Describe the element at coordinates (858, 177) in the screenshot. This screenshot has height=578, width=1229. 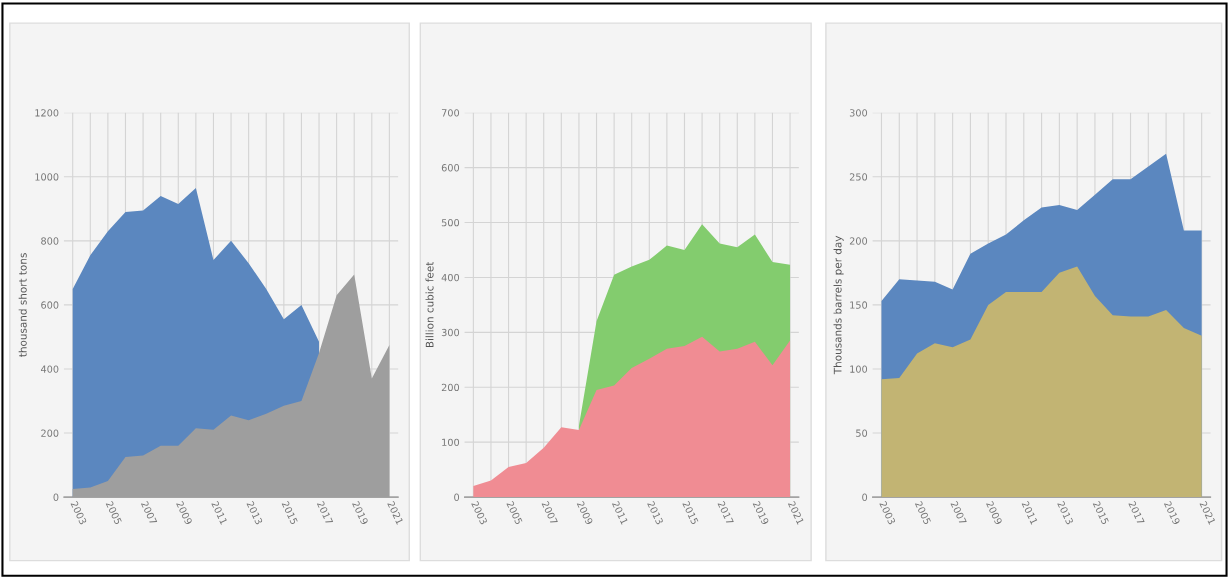
I see `y-tick-label: 250` at that location.